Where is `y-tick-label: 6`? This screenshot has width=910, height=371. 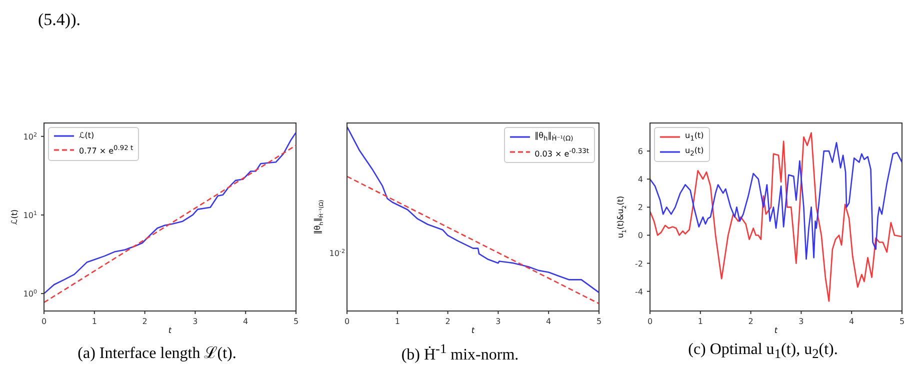 y-tick-label: 6 is located at coordinates (640, 151).